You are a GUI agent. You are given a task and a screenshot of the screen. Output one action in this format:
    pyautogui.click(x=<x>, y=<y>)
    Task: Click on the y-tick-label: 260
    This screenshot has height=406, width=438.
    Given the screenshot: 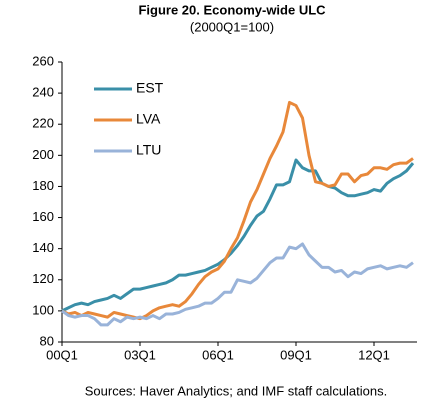 What is the action you would take?
    pyautogui.click(x=43, y=60)
    